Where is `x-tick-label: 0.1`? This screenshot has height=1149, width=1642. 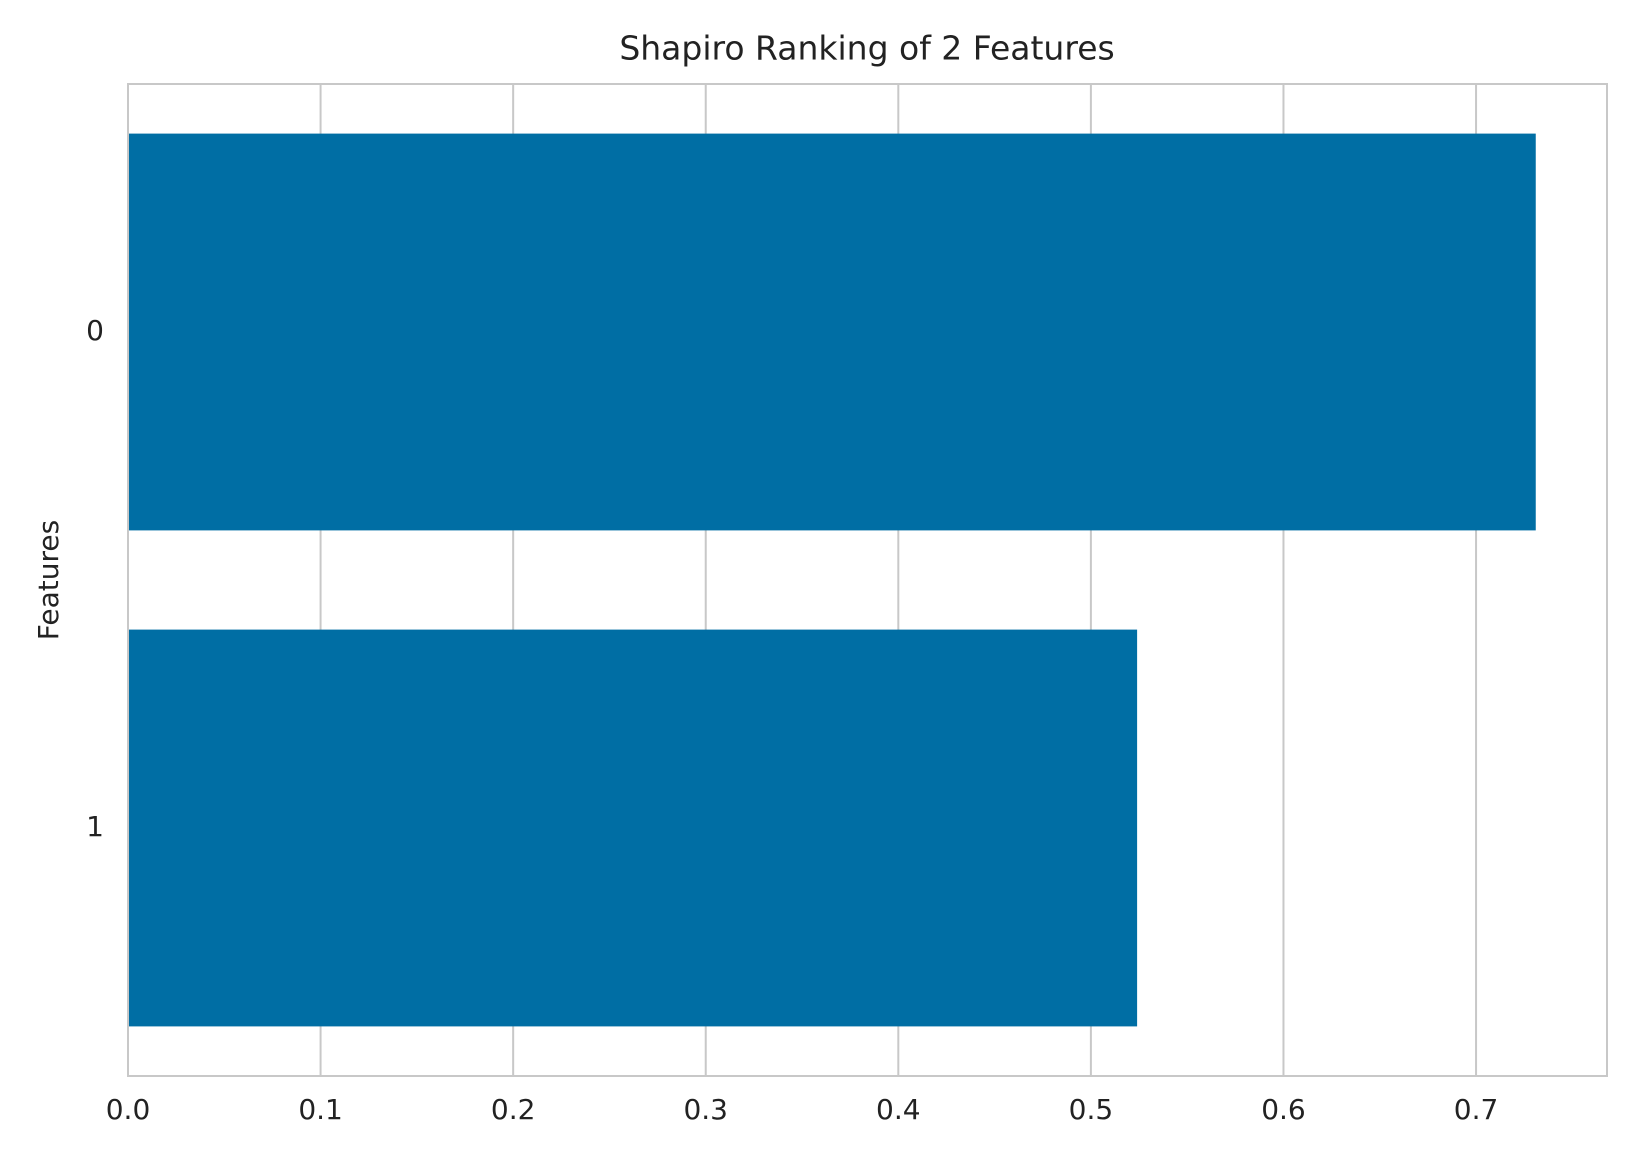
x-tick-label: 0.1 is located at coordinates (320, 1109).